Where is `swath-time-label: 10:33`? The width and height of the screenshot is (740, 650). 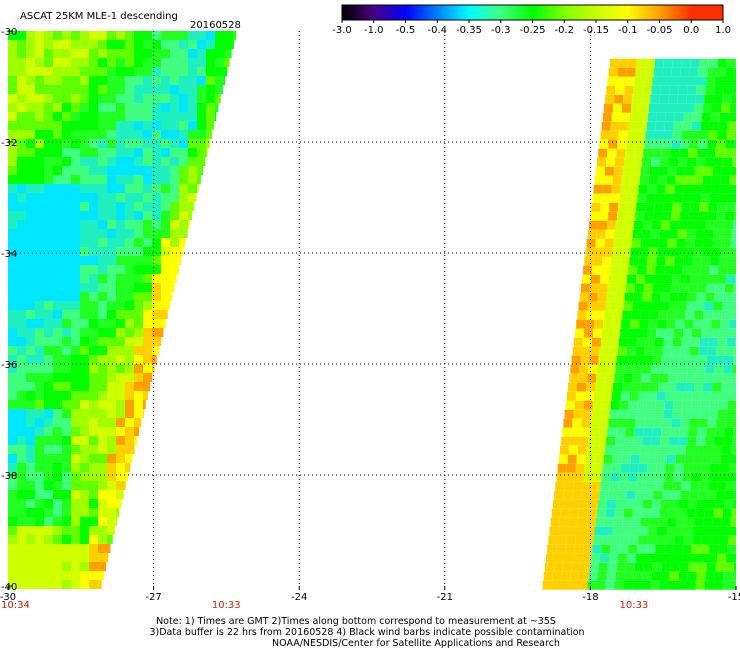 swath-time-label: 10:33 is located at coordinates (226, 605).